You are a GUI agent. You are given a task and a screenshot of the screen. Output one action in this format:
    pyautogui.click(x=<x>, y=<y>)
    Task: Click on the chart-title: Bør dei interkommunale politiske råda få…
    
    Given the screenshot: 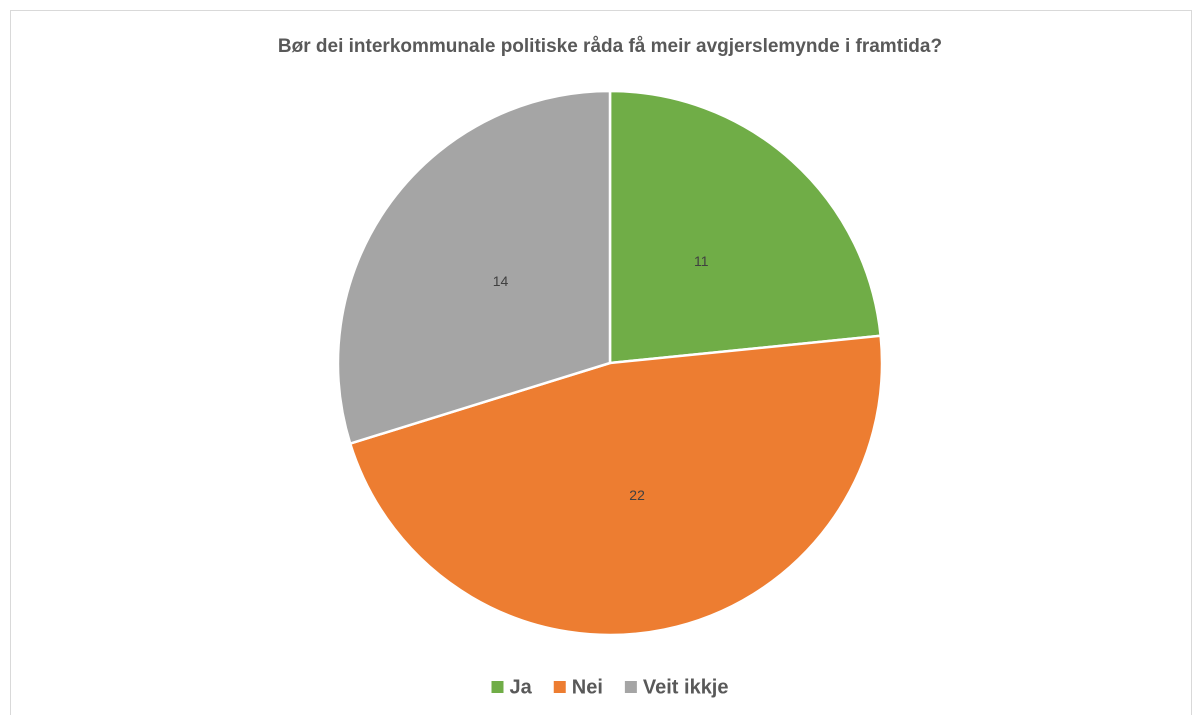 What is the action you would take?
    pyautogui.click(x=610, y=46)
    